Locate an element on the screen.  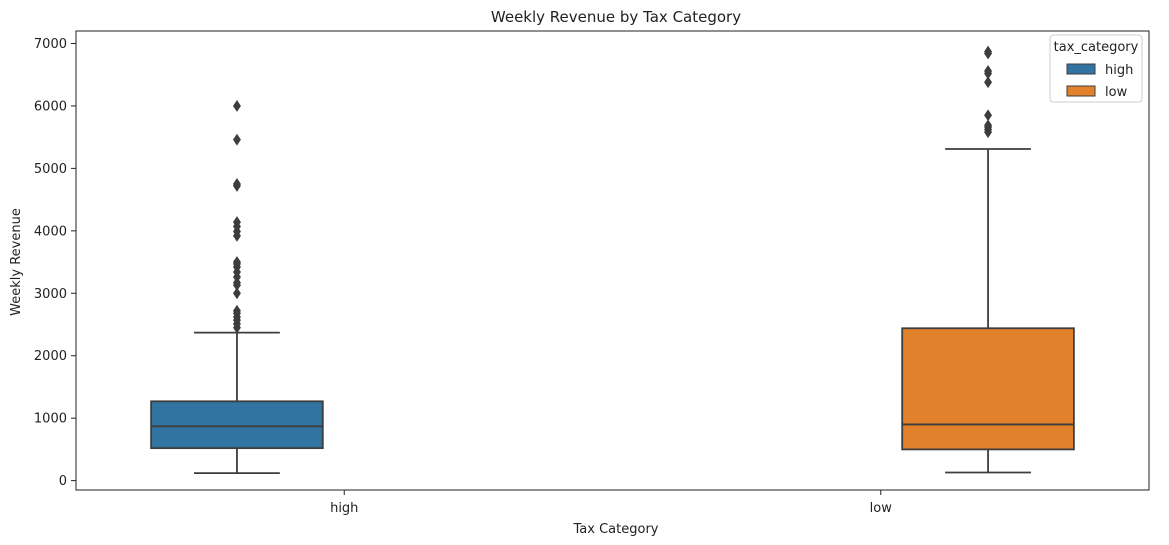
box-high is located at coordinates (237, 425).